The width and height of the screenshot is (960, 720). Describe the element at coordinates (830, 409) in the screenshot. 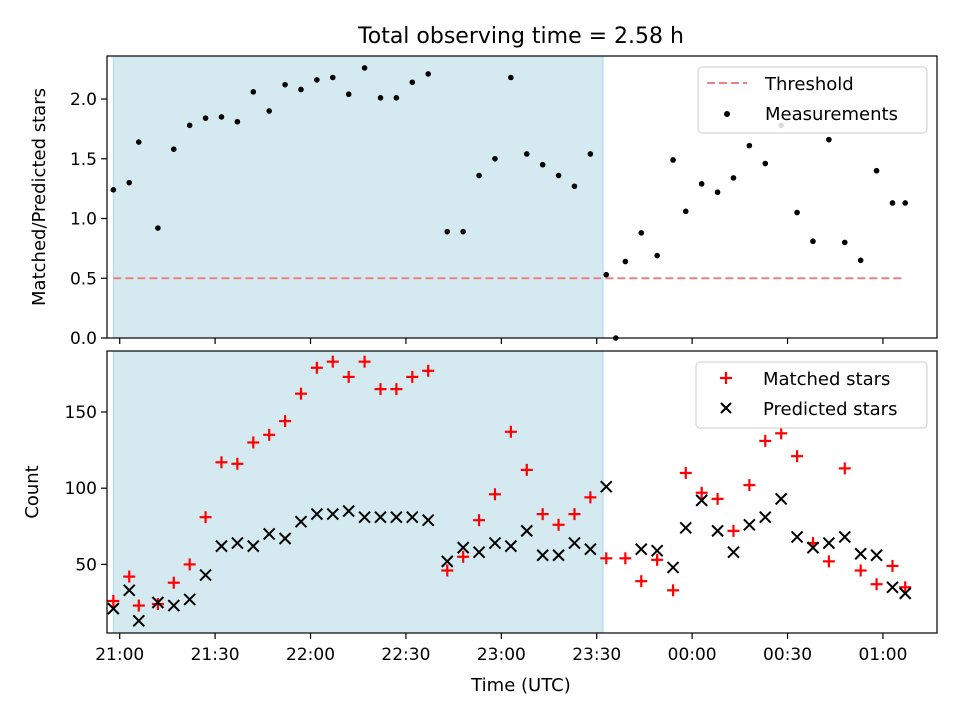

I see `predicted-legend-label: Predicted stars` at that location.